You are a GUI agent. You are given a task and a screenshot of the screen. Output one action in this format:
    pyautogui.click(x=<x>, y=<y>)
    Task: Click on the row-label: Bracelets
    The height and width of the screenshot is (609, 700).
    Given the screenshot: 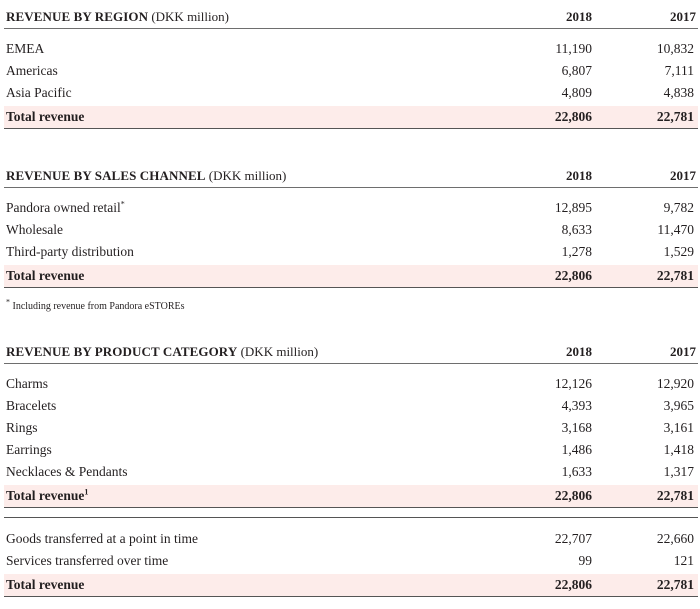 What is the action you would take?
    pyautogui.click(x=31, y=405)
    